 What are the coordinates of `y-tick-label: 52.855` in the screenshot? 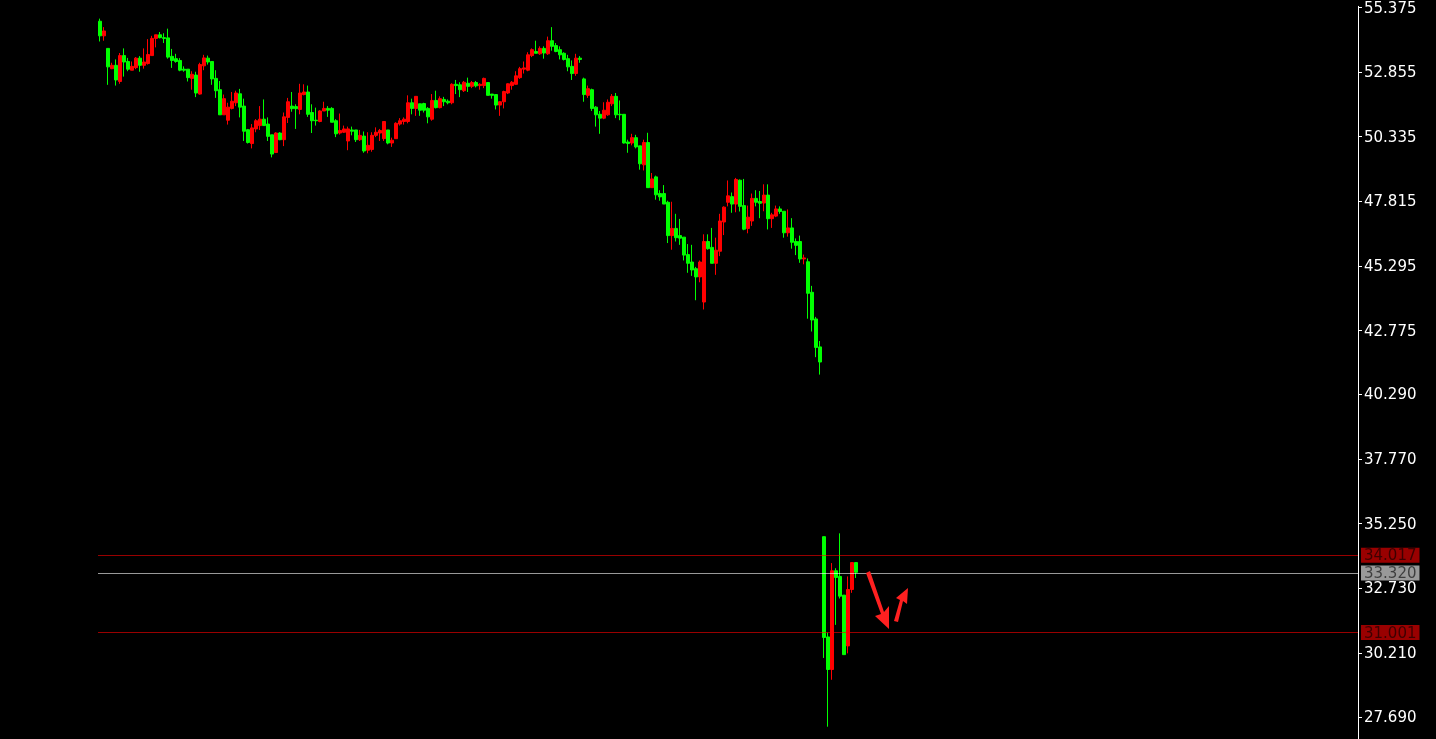 It's located at (1390, 72).